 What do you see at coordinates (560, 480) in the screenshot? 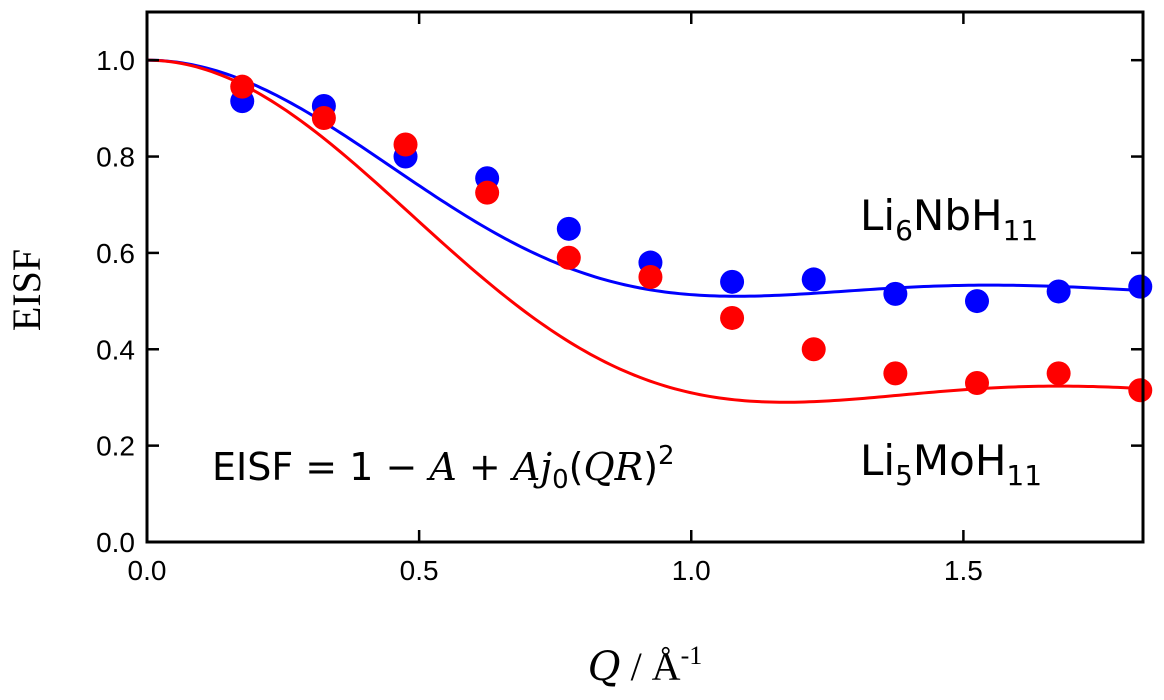
I see `equation-sub: 0` at bounding box center [560, 480].